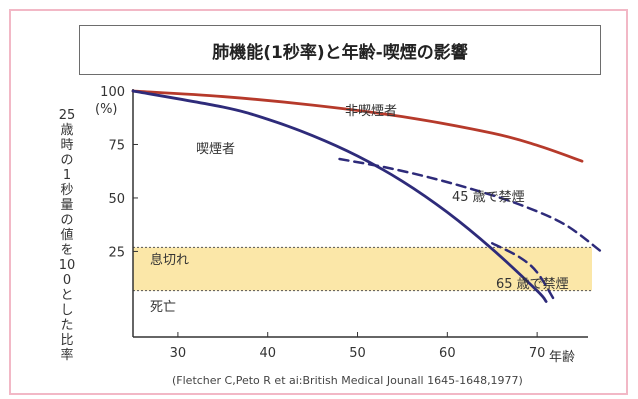 This screenshot has height=399, width=638. I want to click on y-tick-label: 25, so click(116, 252).